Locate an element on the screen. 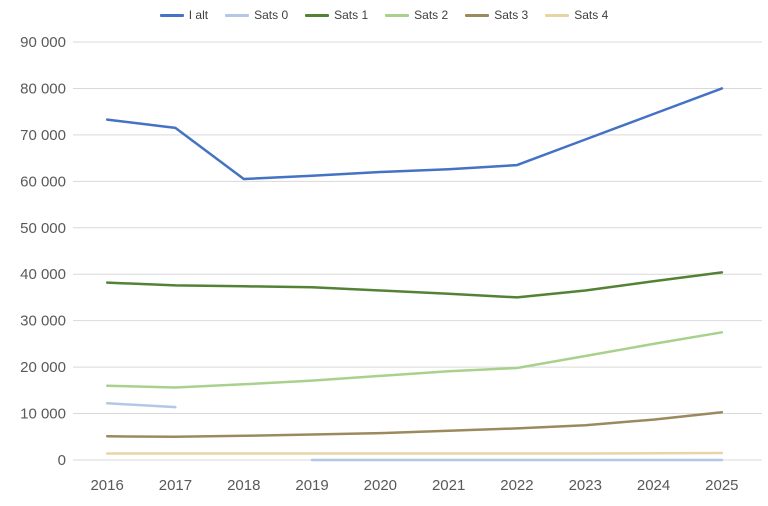 This screenshot has height=506, width=768. legend-item-sats-0: Sats 0 is located at coordinates (256, 15).